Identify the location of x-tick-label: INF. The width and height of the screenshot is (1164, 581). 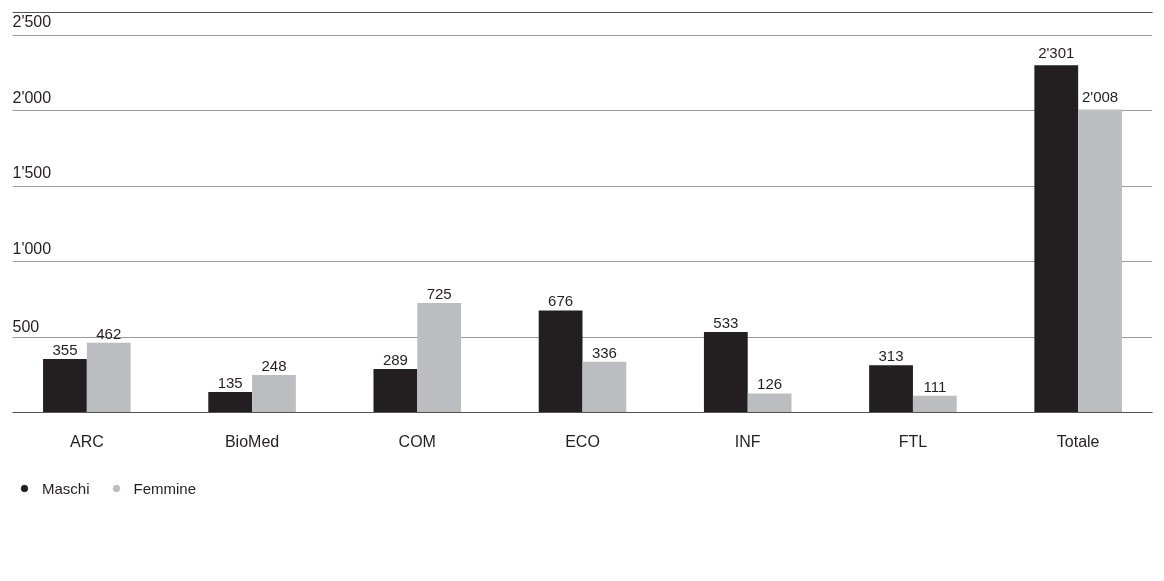
(747, 441).